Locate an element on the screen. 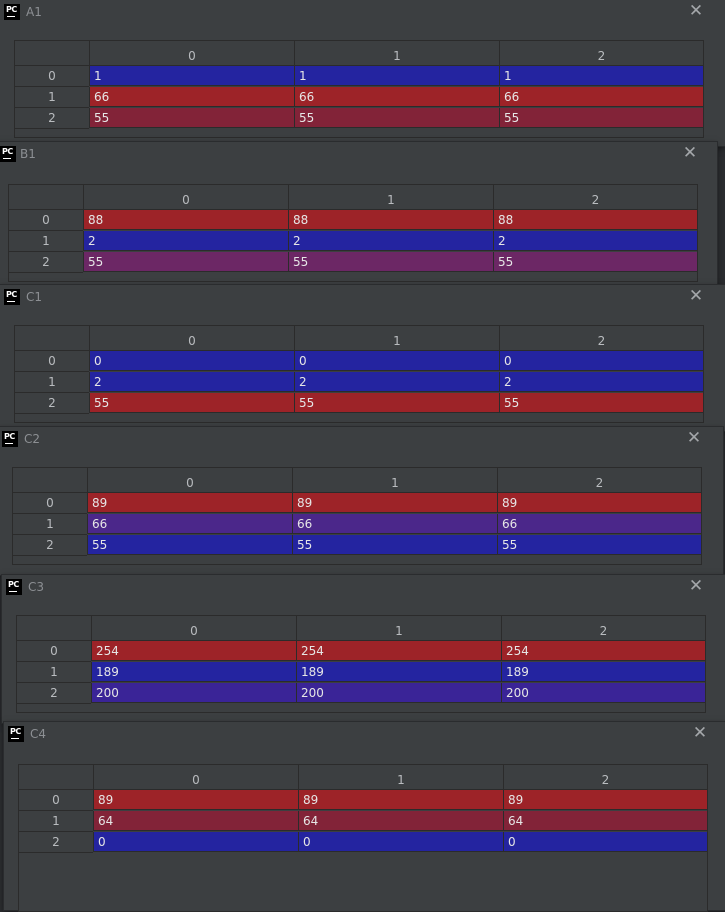  title-bar: PC B1 ✕ is located at coordinates (358, 156).